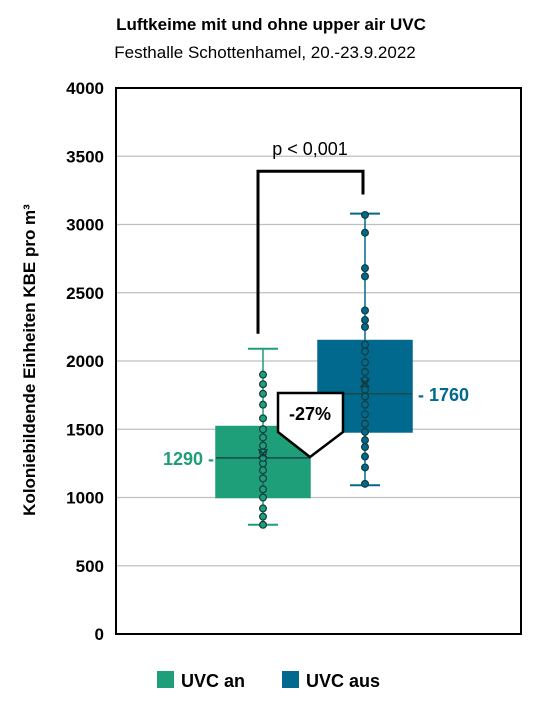 The image size is (534, 719). I want to click on y-tick-label: 4000, so click(85, 88).